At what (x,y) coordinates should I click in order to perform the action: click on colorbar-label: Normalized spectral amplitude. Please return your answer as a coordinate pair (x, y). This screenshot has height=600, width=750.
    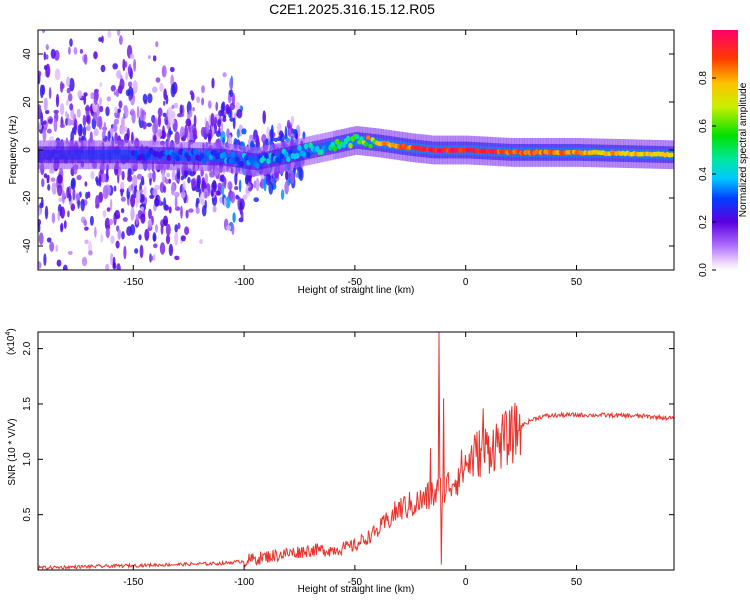
    Looking at the image, I should click on (743, 149).